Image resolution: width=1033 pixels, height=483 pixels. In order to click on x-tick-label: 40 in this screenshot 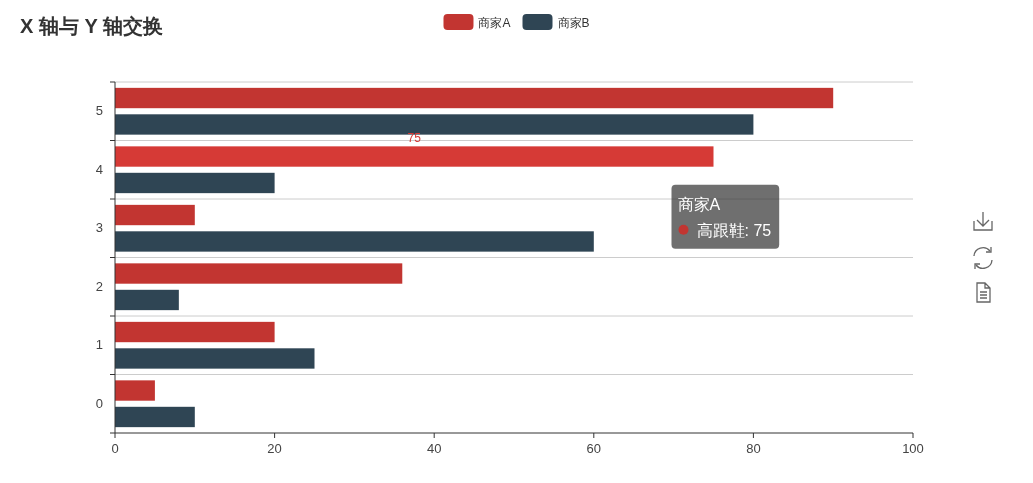, I will do `click(434, 448)`.